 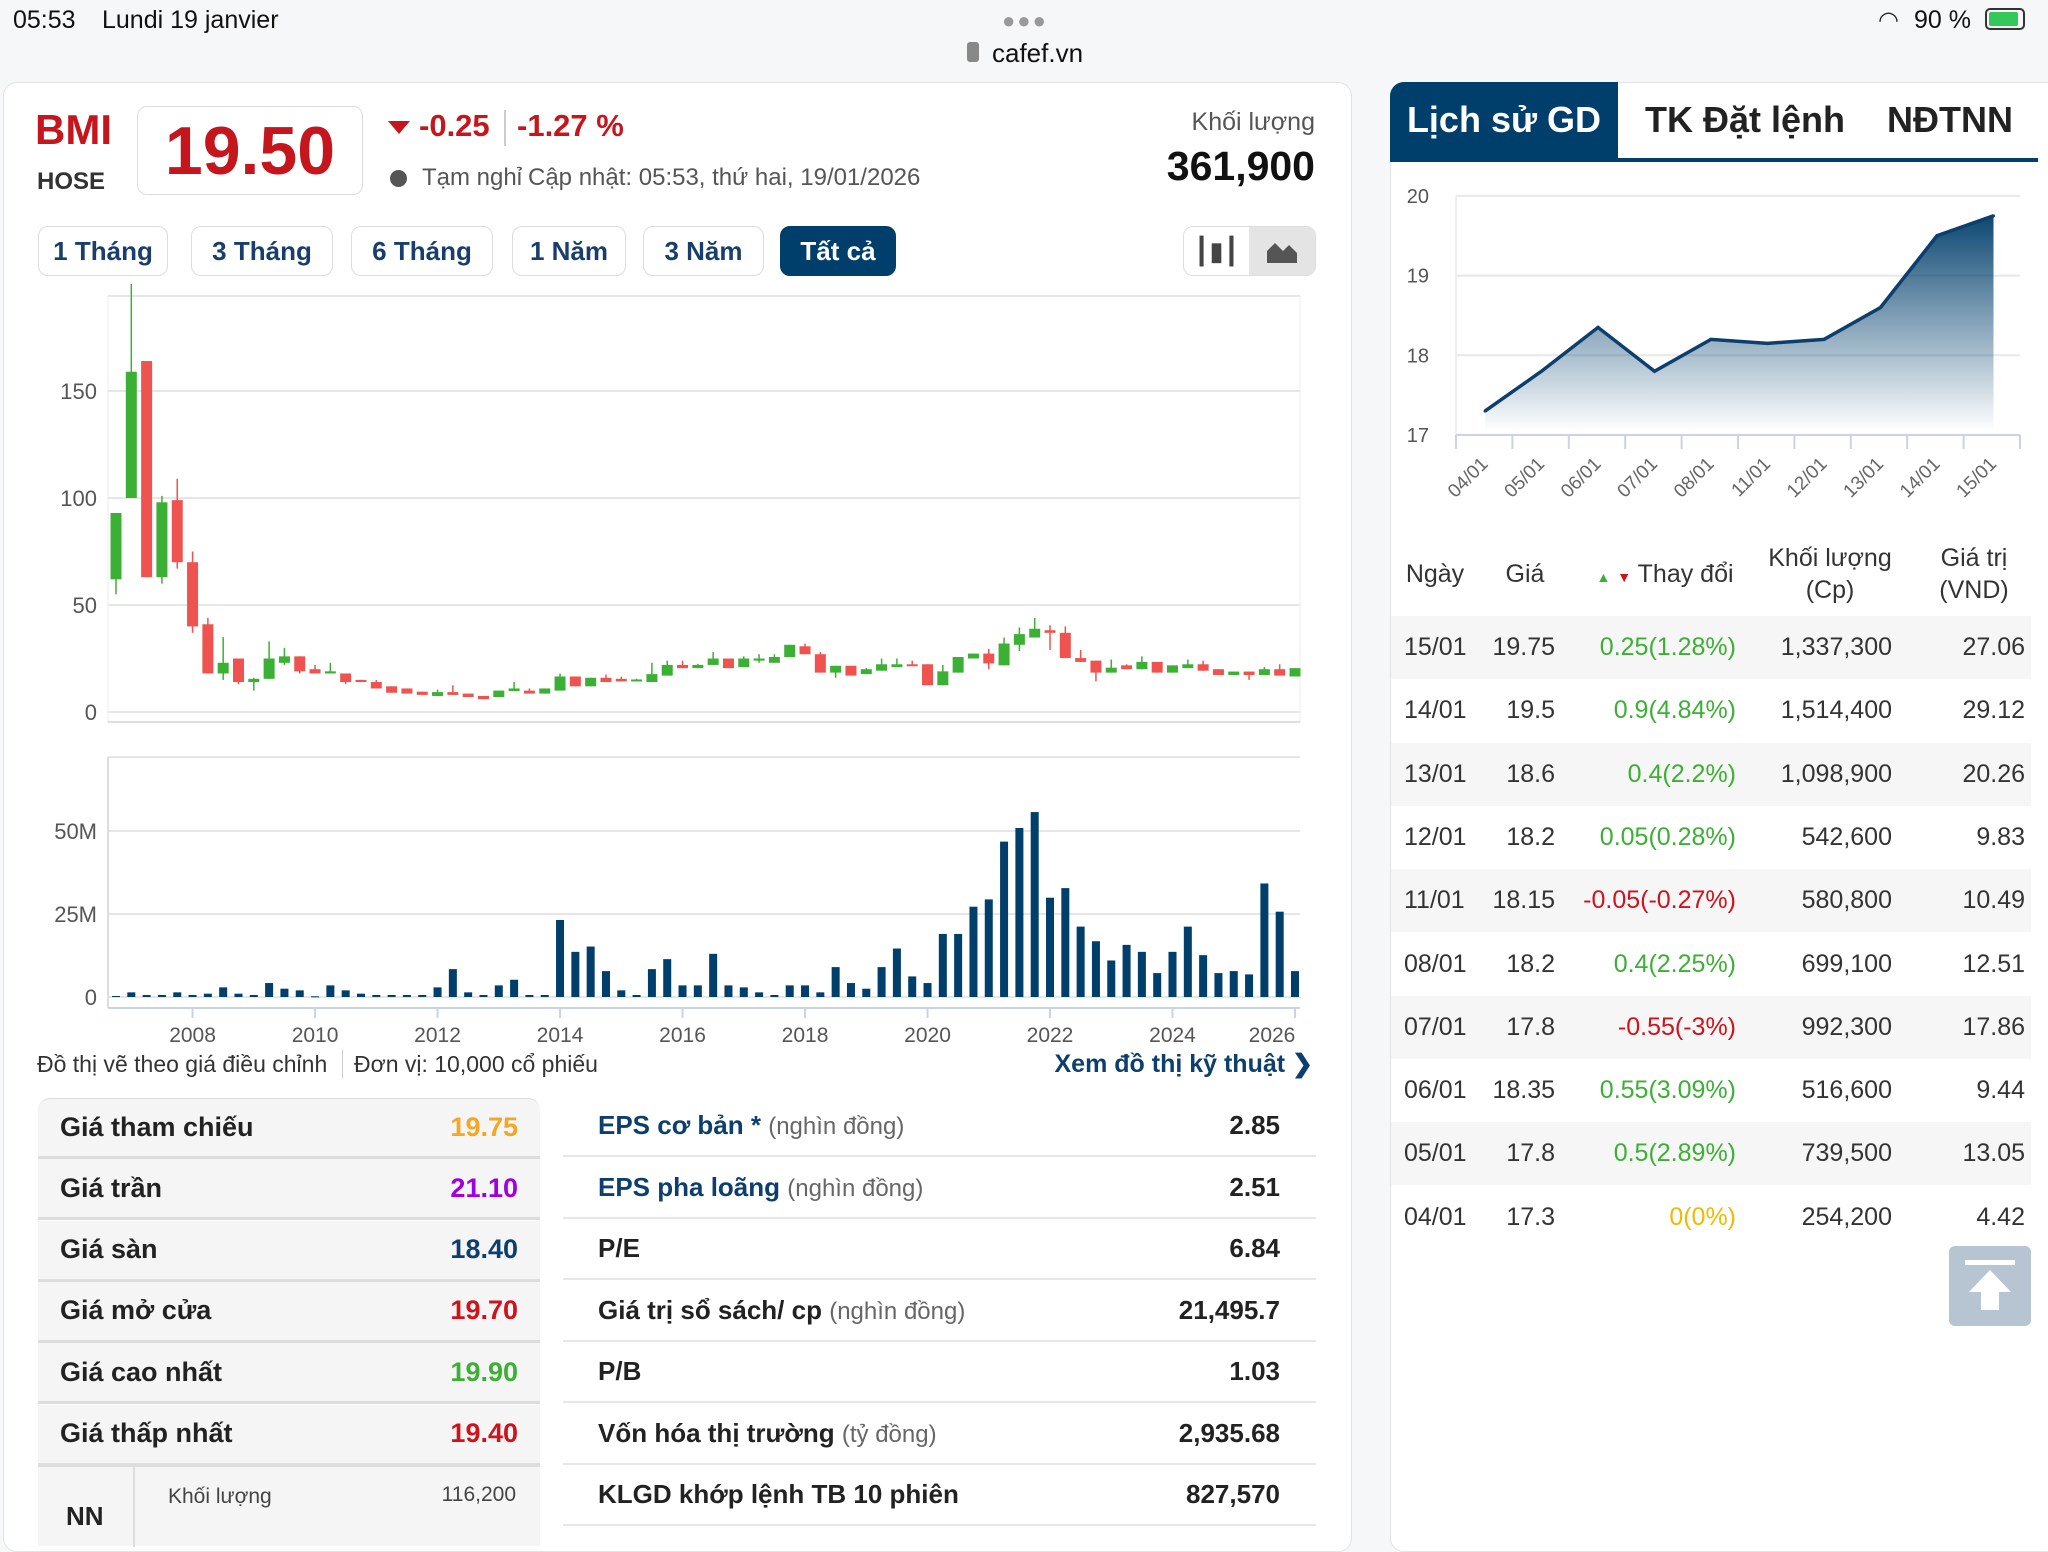 What do you see at coordinates (1025, 20) in the screenshot?
I see `more-dots-icon: ●●●` at bounding box center [1025, 20].